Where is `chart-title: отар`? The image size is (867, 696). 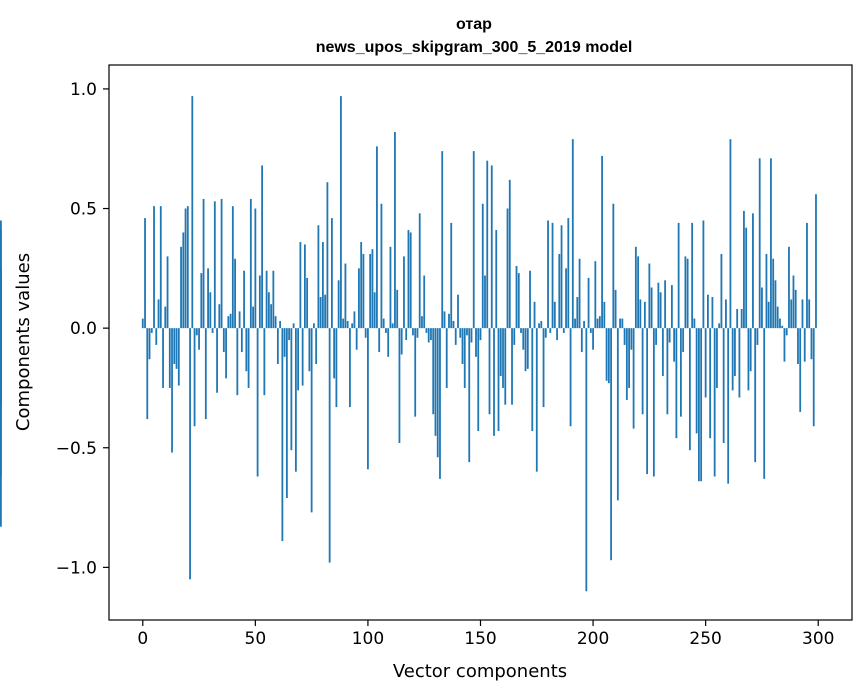
chart-title: отар is located at coordinates (474, 24).